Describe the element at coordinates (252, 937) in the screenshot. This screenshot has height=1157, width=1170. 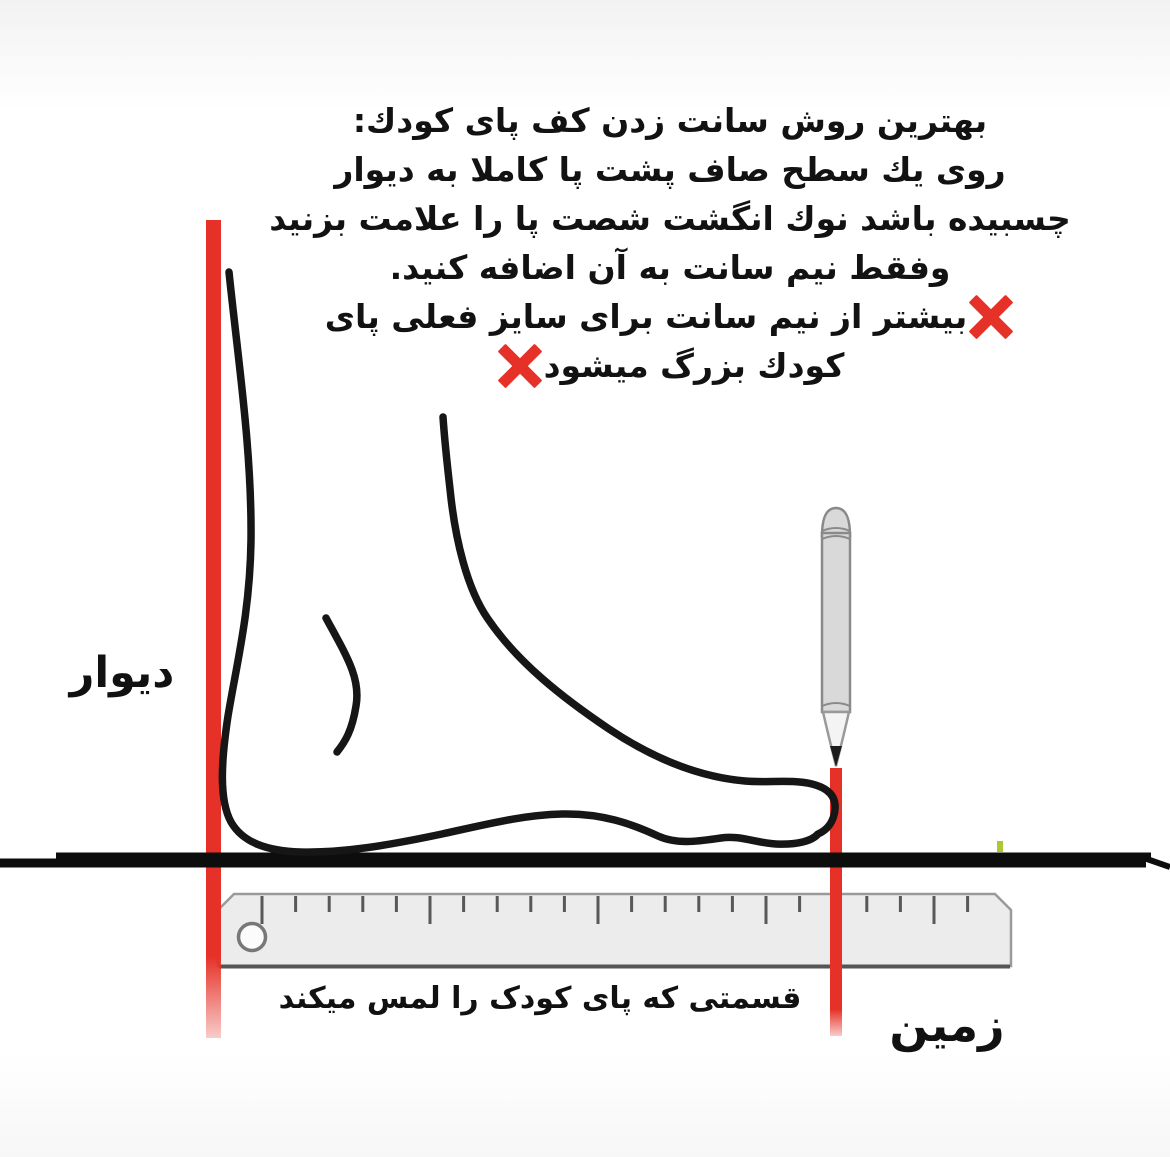
I see `ruler-hole` at that location.